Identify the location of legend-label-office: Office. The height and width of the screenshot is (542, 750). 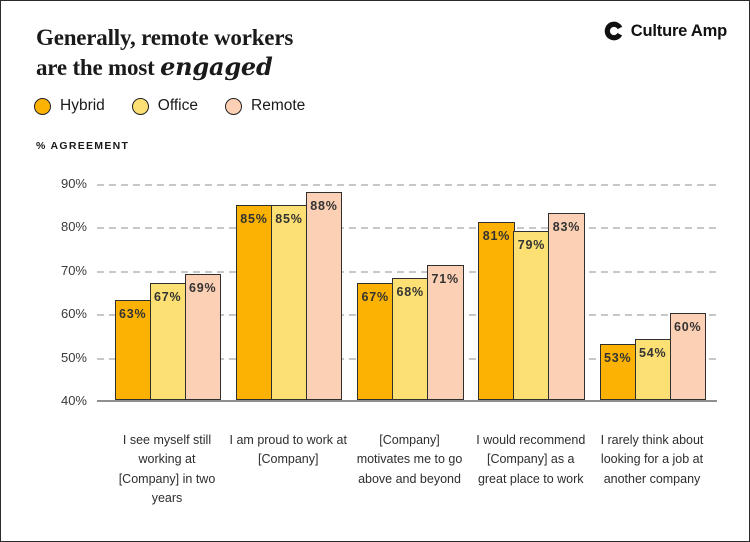
(177, 105).